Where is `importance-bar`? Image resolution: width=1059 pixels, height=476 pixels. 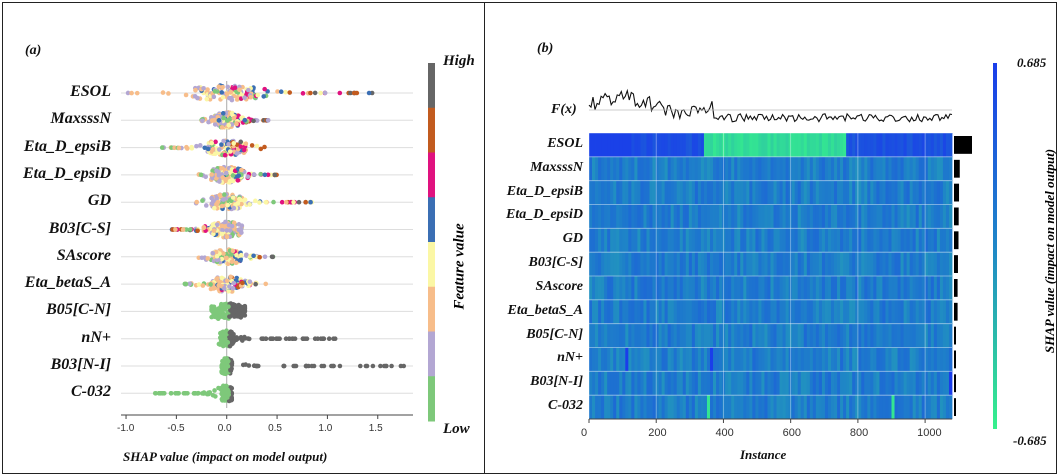
importance-bar is located at coordinates (956, 264).